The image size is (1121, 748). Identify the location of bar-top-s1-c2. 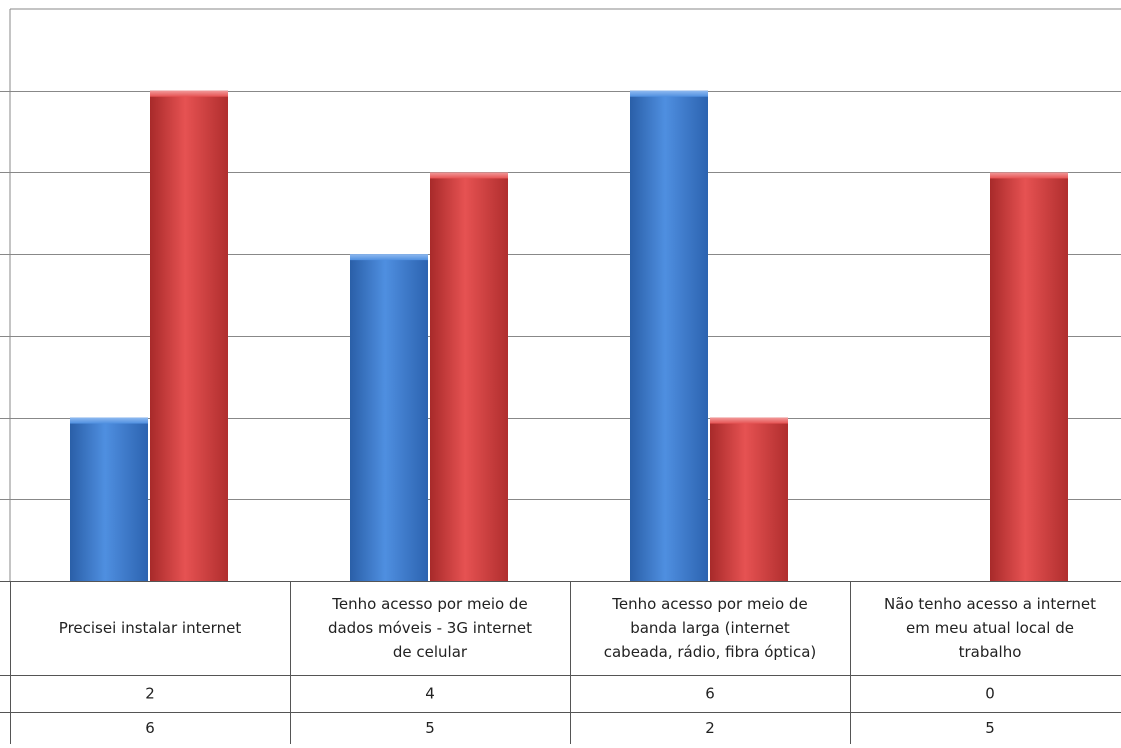
(389, 257).